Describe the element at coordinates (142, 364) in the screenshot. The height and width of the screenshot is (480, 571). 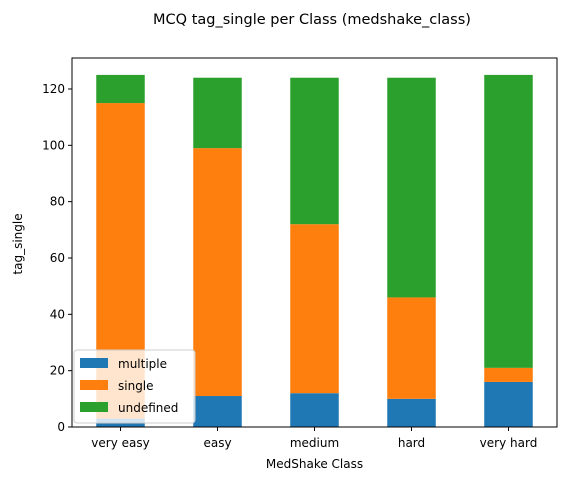
I see `legend-label-multiple: multiple` at that location.